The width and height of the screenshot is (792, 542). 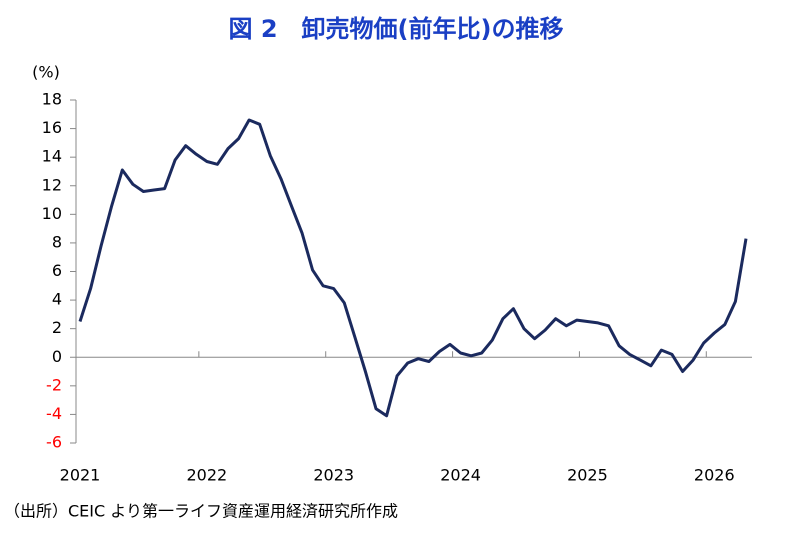 I want to click on y-axis-label: (%), so click(x=46, y=72).